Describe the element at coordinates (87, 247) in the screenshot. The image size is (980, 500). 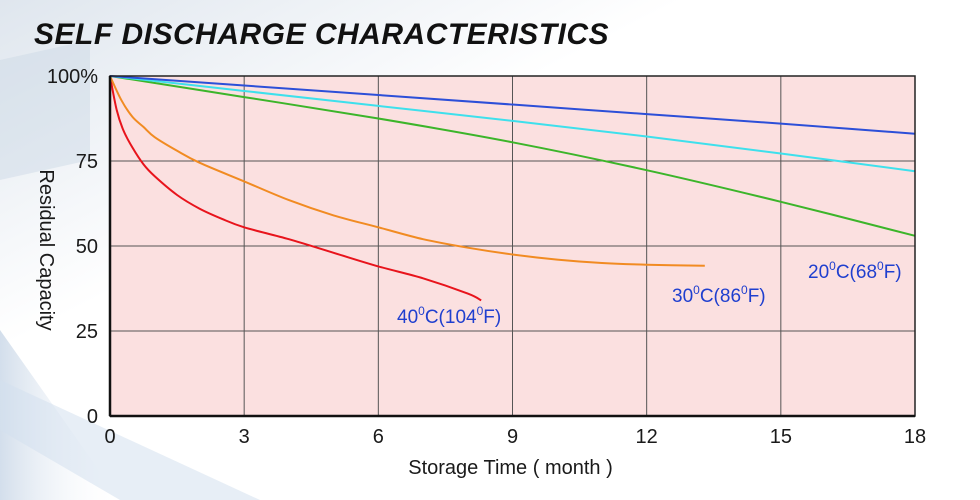
I see `y-tick-label: 50` at that location.